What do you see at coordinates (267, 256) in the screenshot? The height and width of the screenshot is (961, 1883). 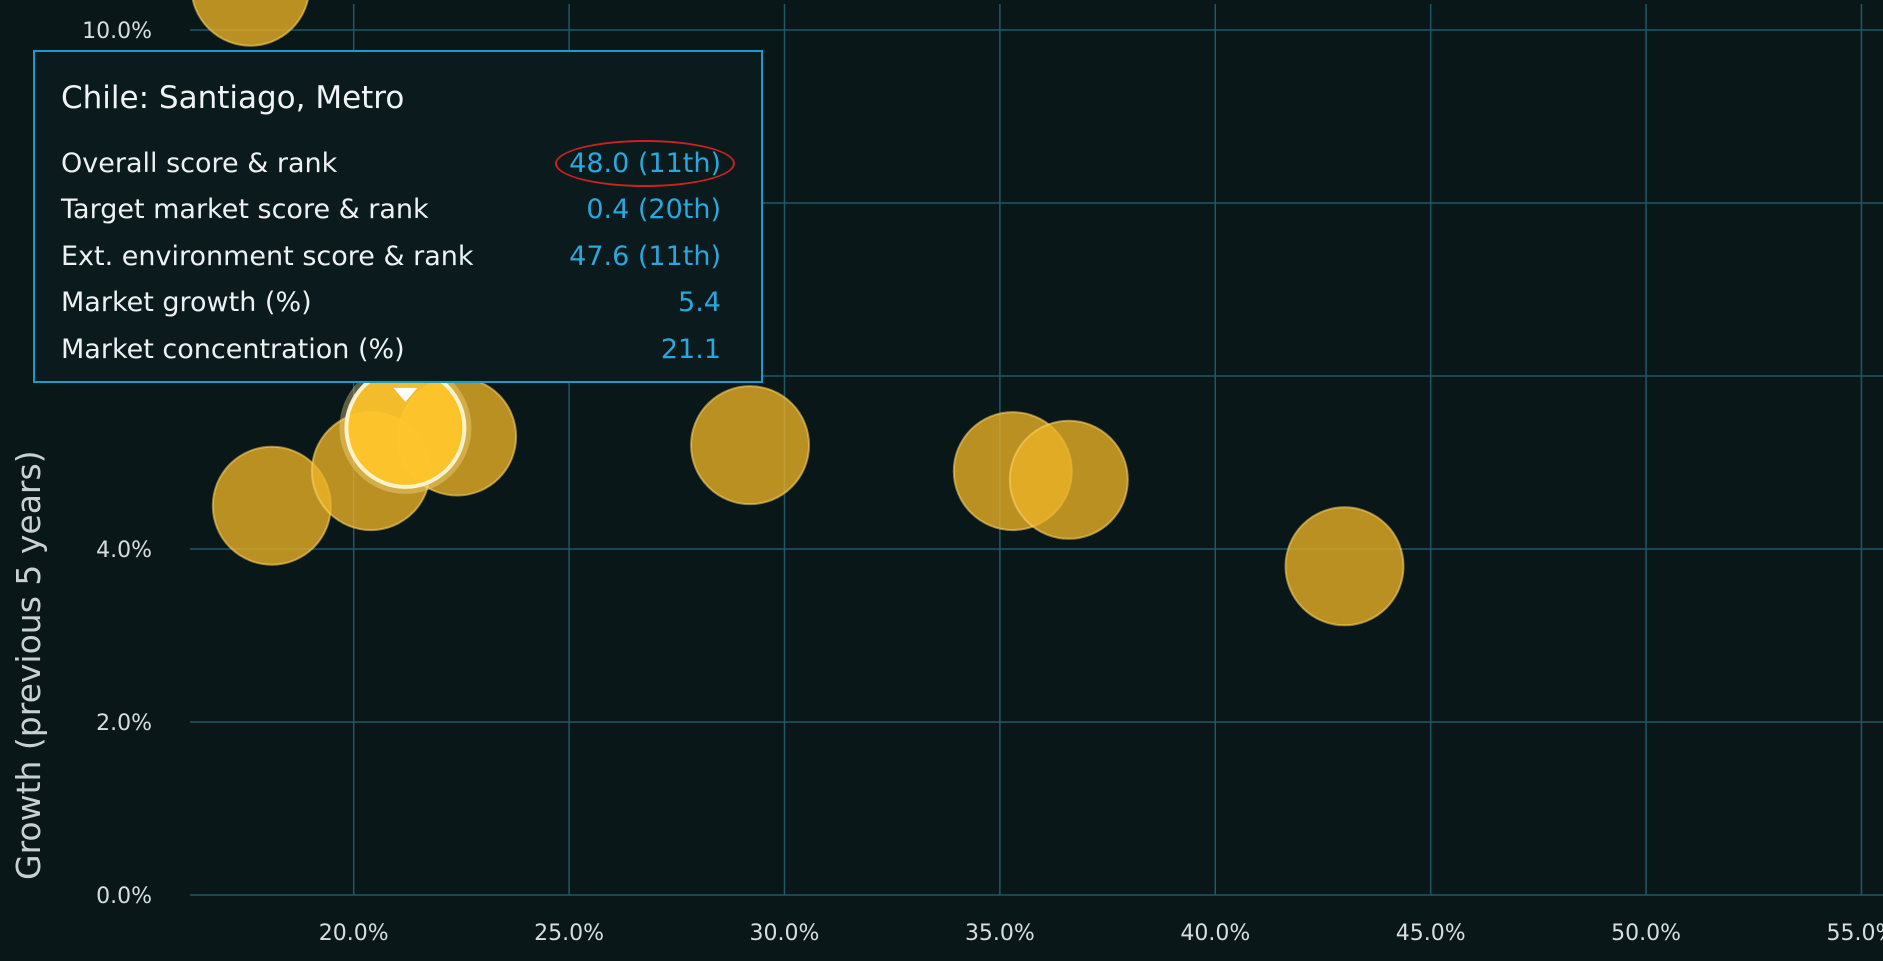 I see `tooltip-label: Ext. environment score & rank` at bounding box center [267, 256].